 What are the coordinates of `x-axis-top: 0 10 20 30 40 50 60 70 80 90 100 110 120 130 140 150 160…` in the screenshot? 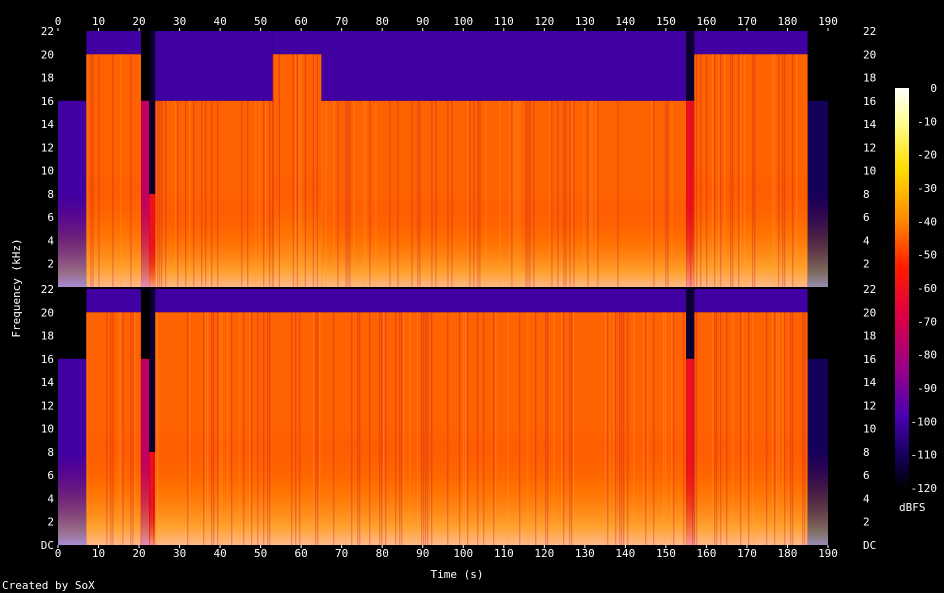 It's located at (446, 23).